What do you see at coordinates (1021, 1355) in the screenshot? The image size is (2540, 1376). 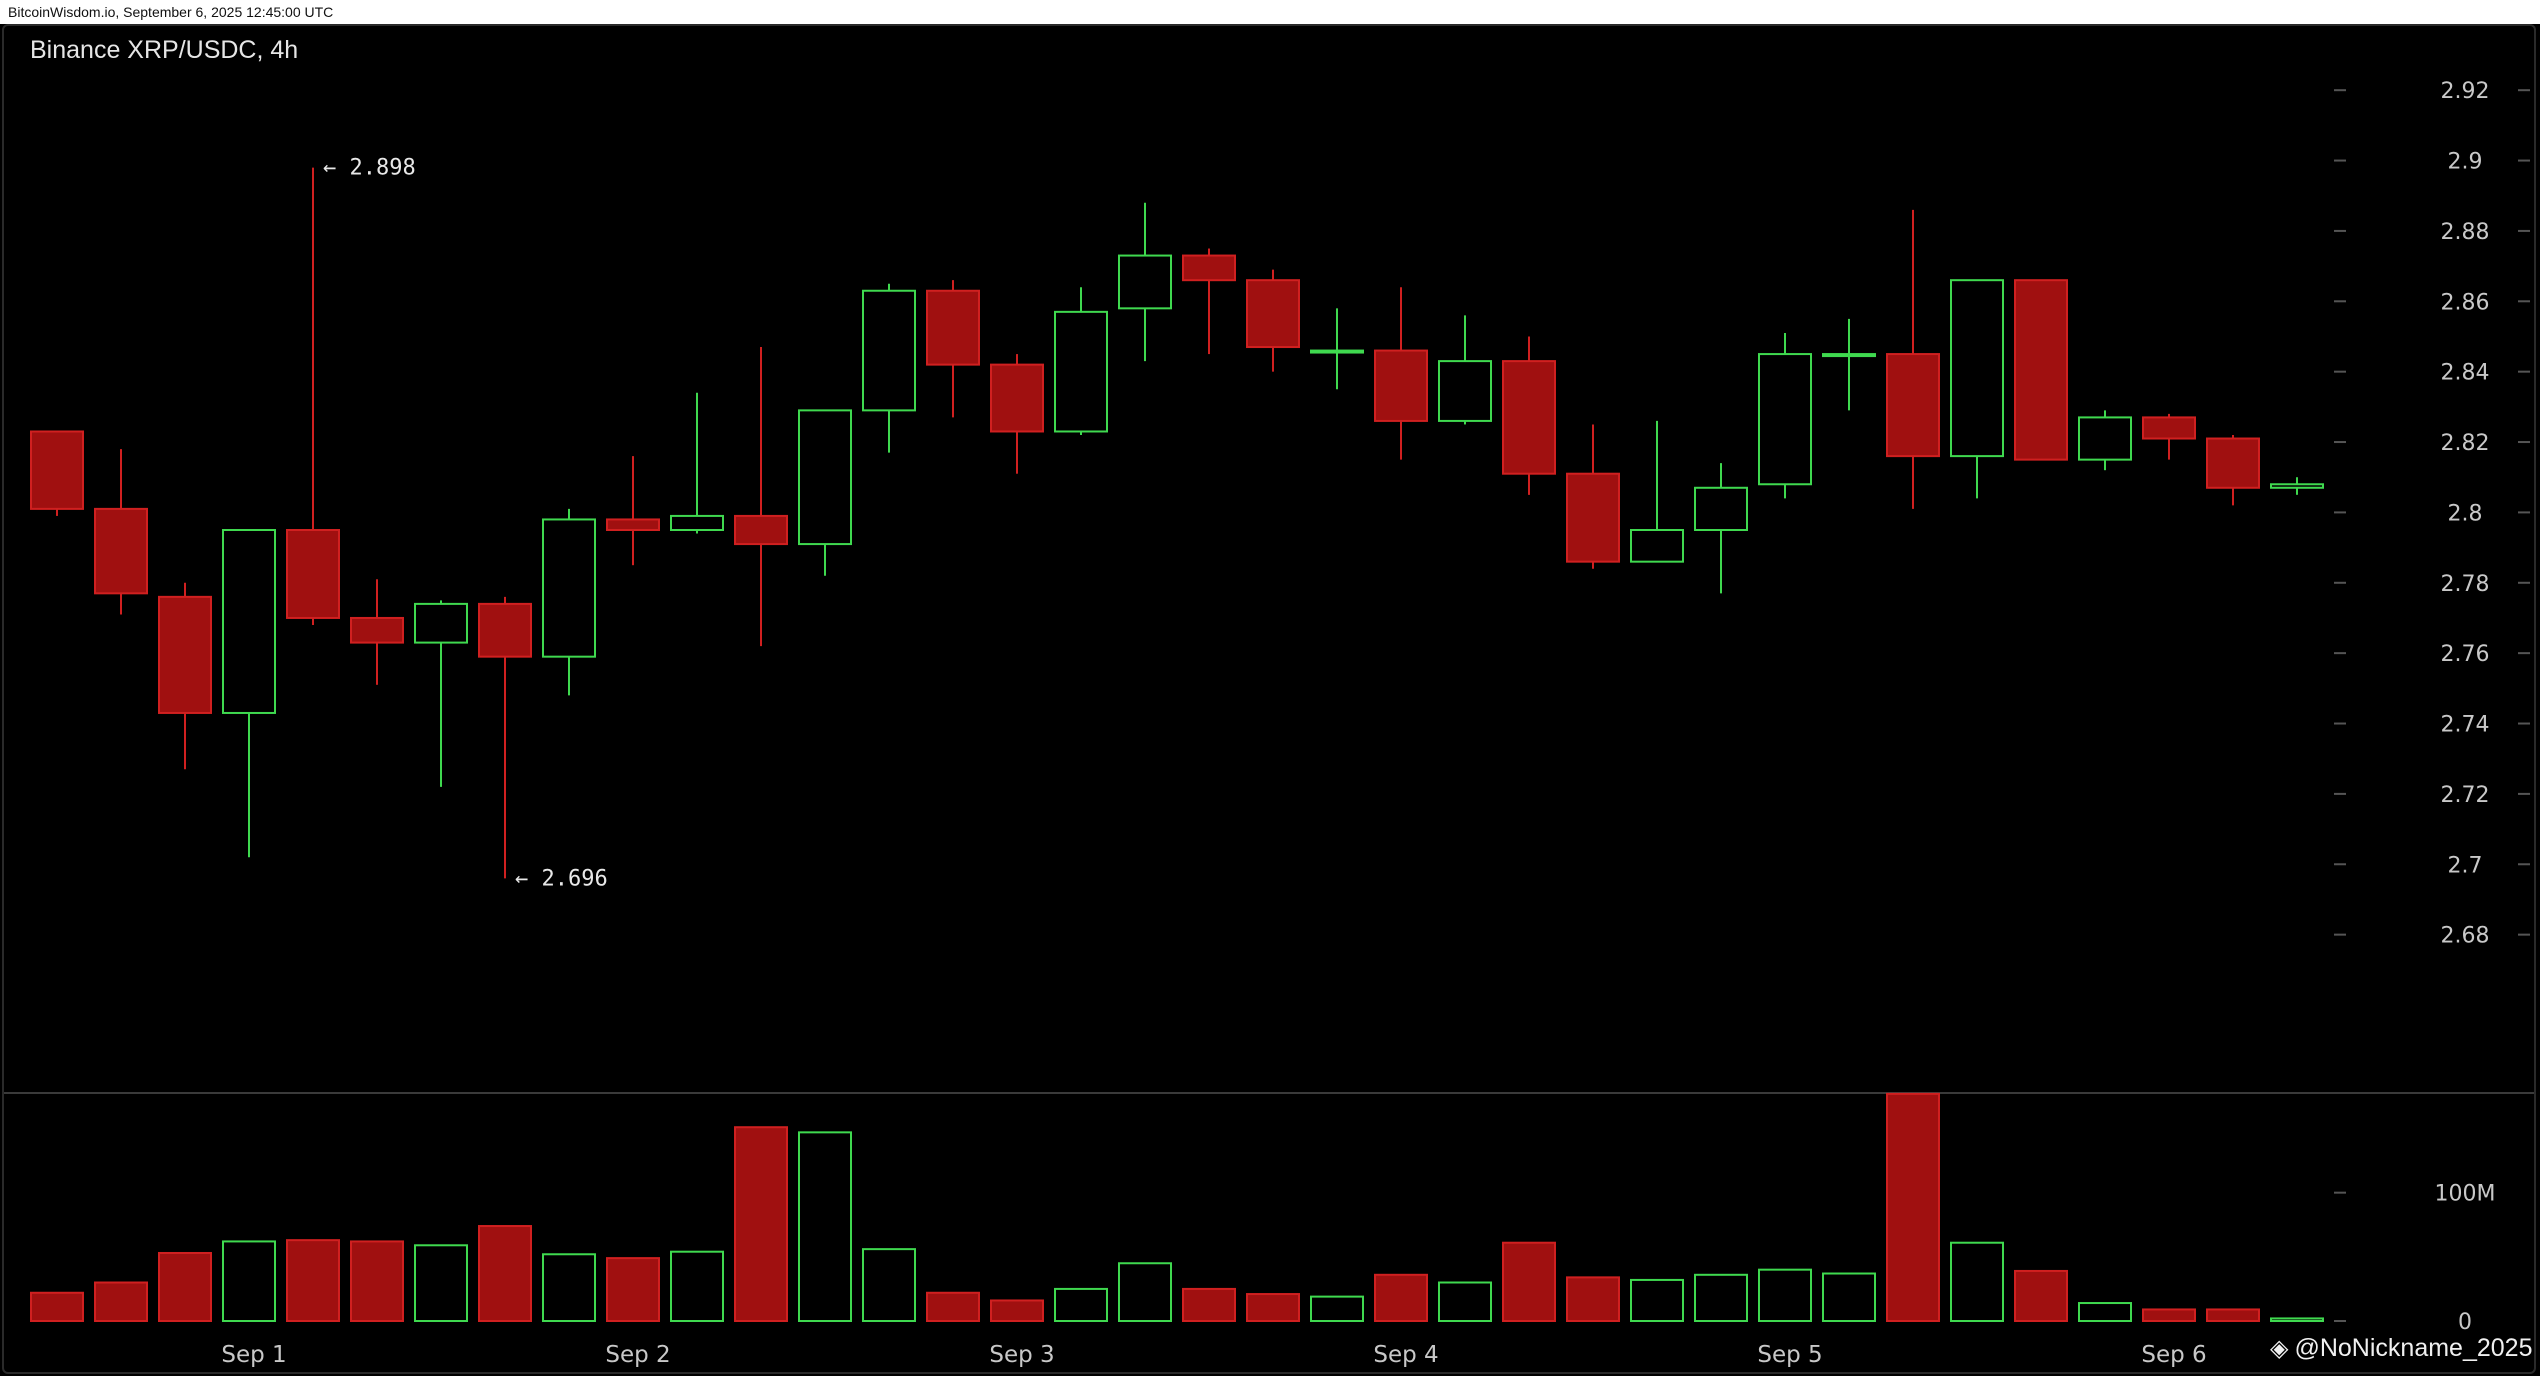 I see `time-tick-label: Sep 3` at bounding box center [1021, 1355].